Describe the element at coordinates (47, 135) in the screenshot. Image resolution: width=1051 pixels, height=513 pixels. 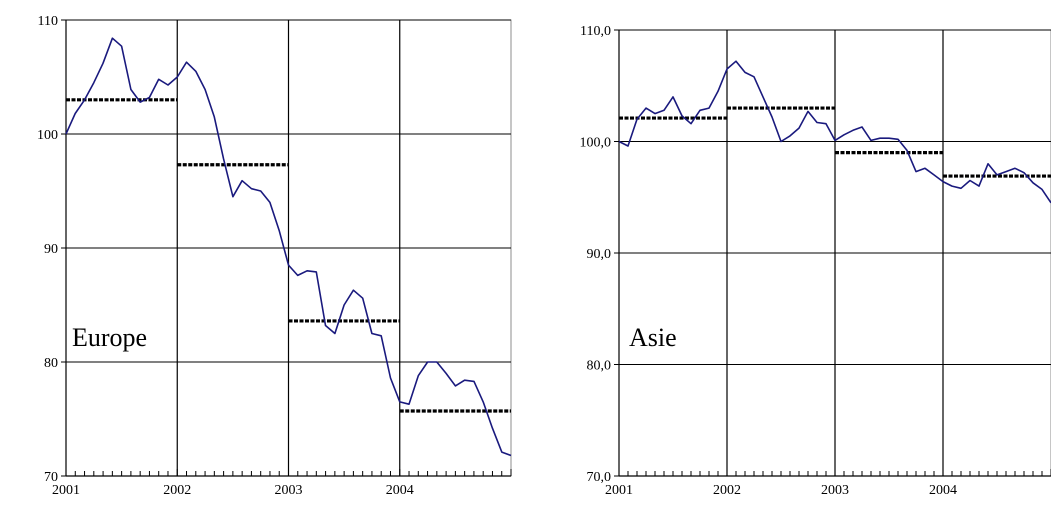
I see `y-tick-label: 100` at that location.